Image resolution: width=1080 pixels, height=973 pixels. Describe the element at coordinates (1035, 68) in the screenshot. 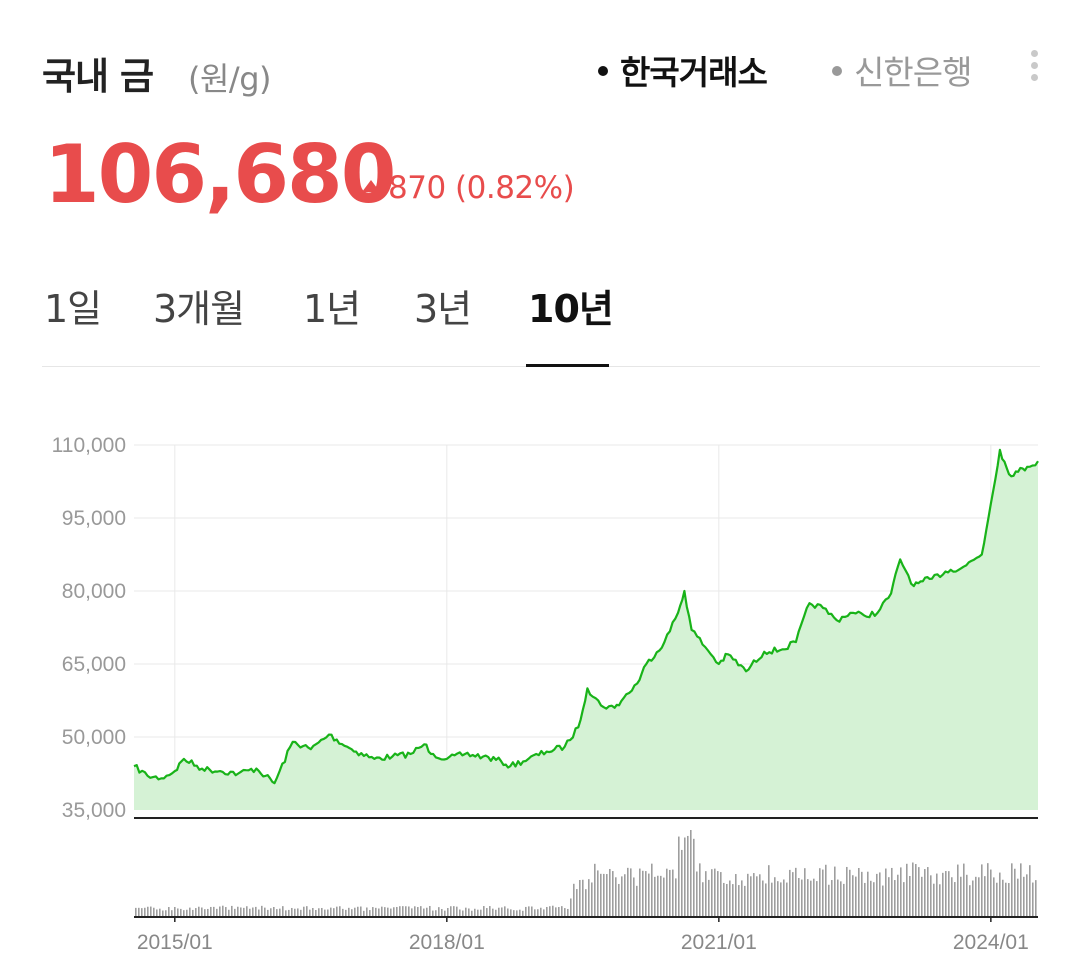

I see `more-vertical-icon` at that location.